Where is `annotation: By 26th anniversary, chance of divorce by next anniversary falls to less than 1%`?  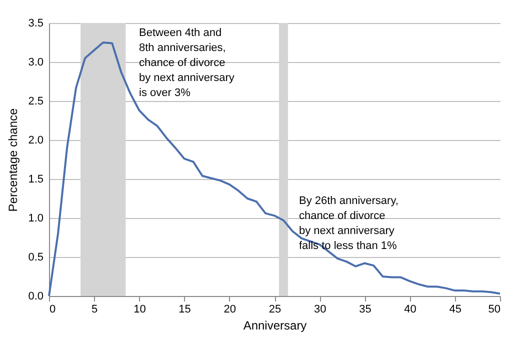
annotation: By 26th anniversary, chance of divorce by next anniversary falls to less than 1% is located at coordinates (348, 223).